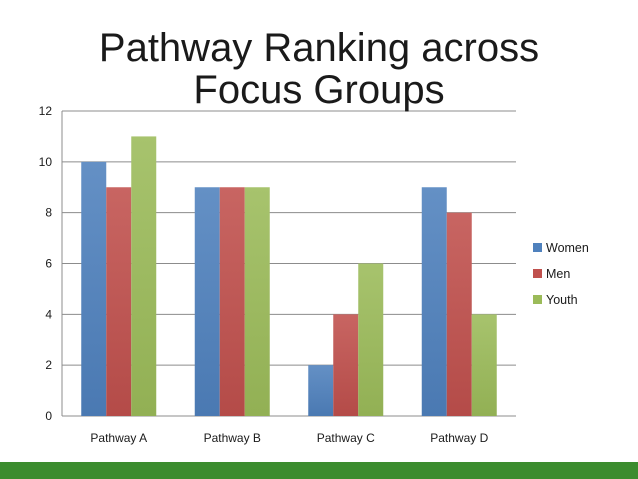  I want to click on legend-swatch-women, so click(537, 247).